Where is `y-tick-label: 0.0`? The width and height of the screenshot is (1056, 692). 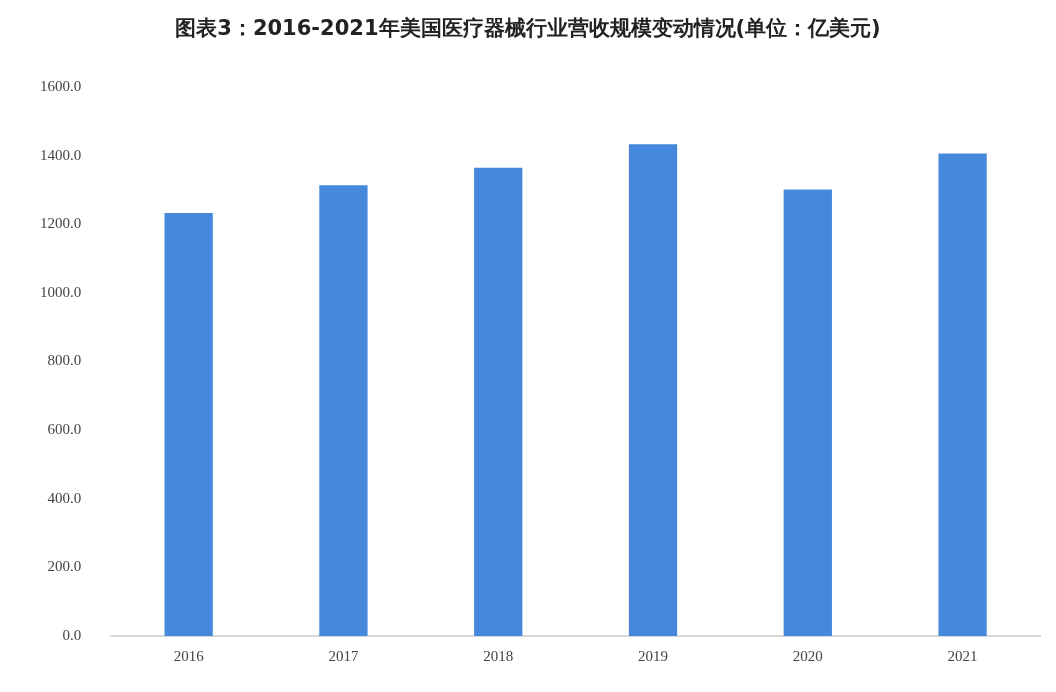 y-tick-label: 0.0 is located at coordinates (72, 634).